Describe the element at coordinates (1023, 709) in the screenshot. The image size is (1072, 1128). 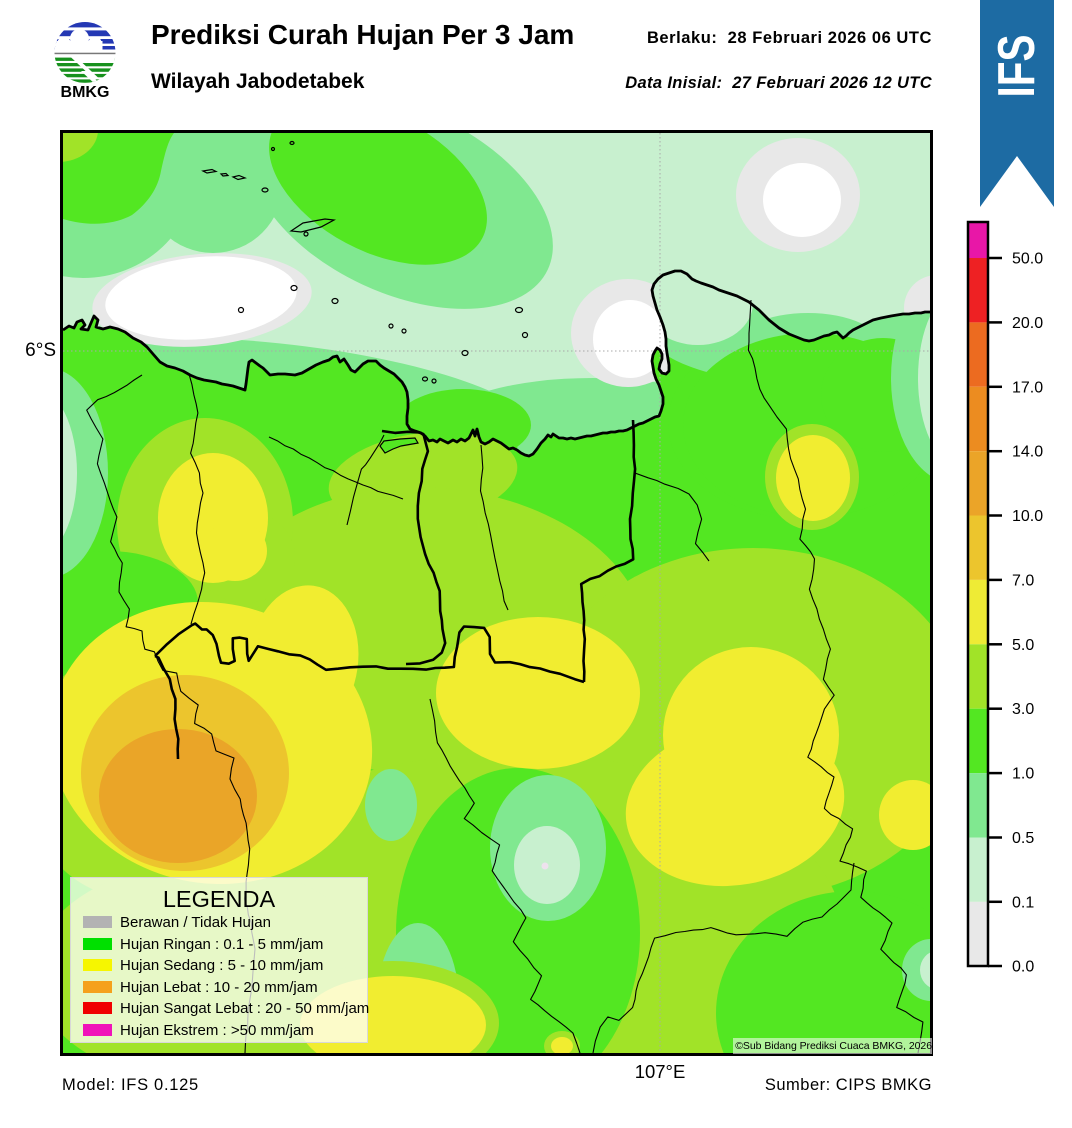
I see `svg-text: 3.0` at that location.